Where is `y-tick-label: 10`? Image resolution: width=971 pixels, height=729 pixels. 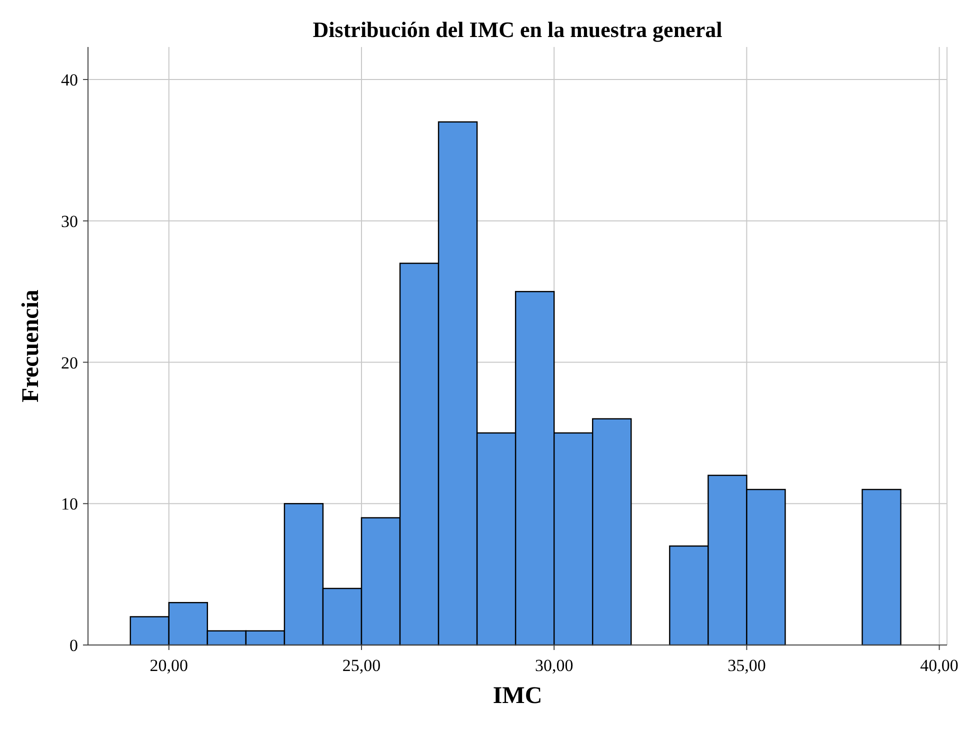
y-tick-label: 10 is located at coordinates (69, 504).